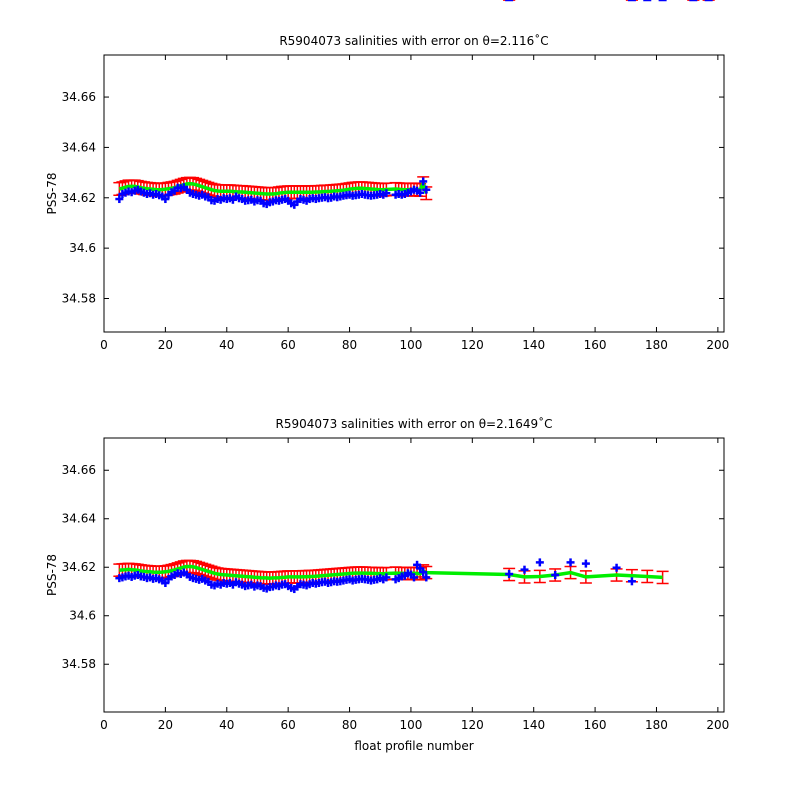 The image size is (800, 804). What do you see at coordinates (662, 577) in the screenshot?
I see `error-bar` at bounding box center [662, 577].